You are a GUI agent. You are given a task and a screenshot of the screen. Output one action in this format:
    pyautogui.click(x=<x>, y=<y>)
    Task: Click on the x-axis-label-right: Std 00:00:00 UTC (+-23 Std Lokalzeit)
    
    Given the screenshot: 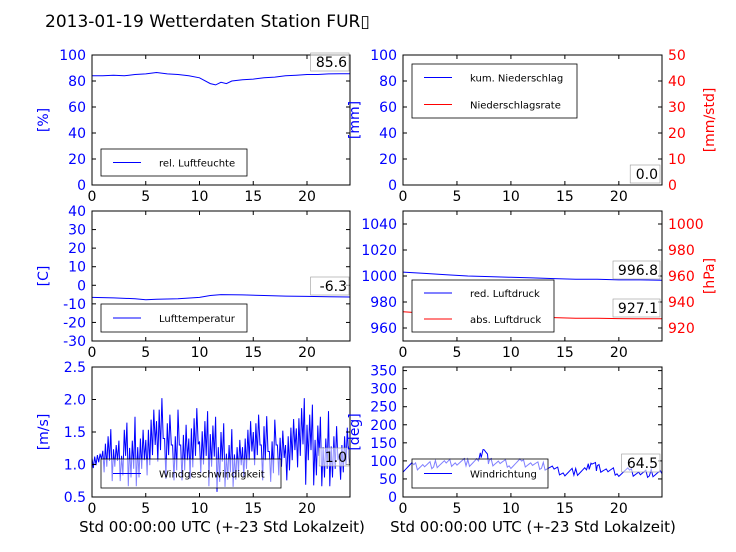 What is the action you would take?
    pyautogui.click(x=533, y=527)
    